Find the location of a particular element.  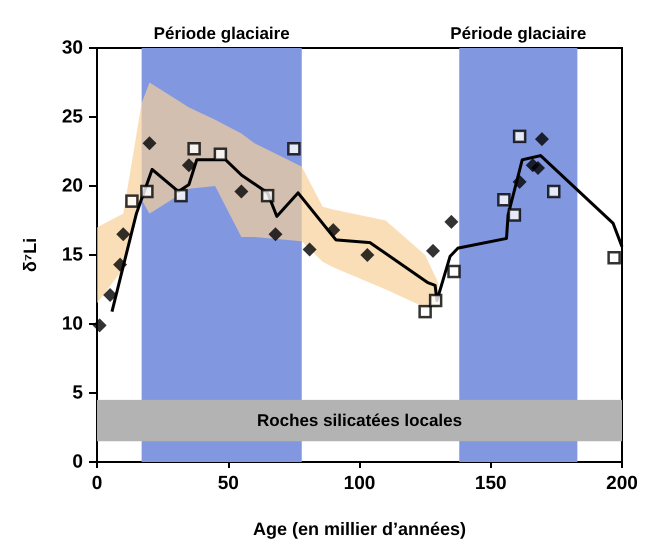

y-tick-label: 5 is located at coordinates (78, 393).